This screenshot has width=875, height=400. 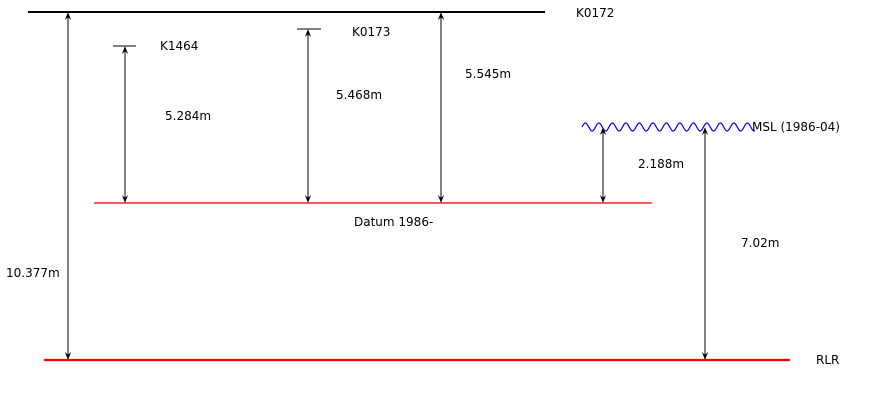 I want to click on k0173-label: K0173, so click(x=371, y=32).